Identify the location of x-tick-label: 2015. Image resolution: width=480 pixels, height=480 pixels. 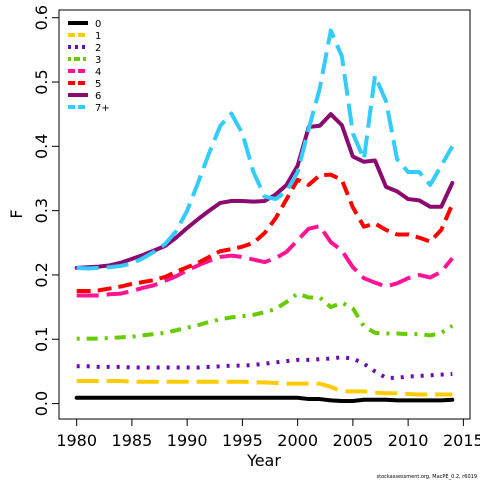
(461, 440).